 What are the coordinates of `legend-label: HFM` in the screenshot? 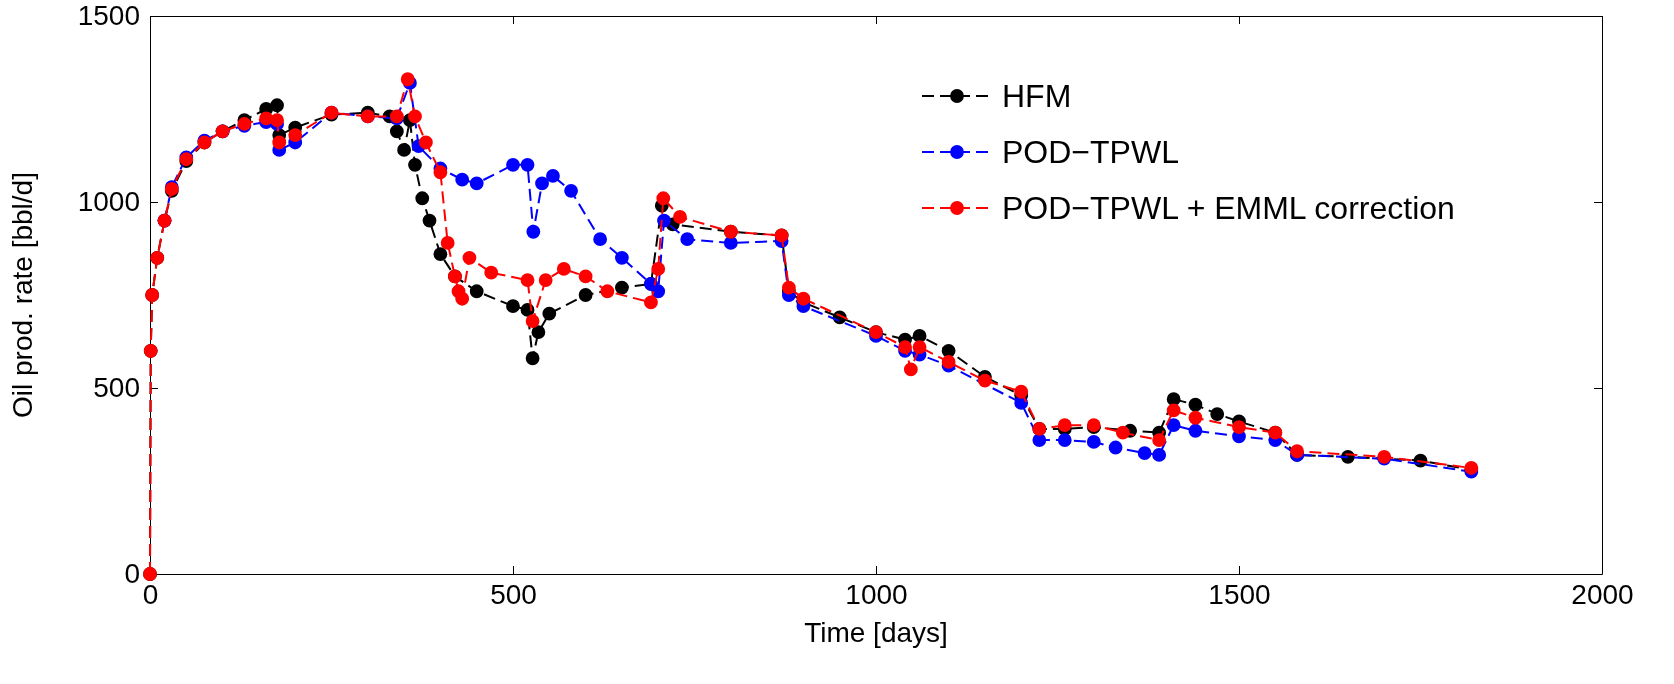 It's located at (1037, 96).